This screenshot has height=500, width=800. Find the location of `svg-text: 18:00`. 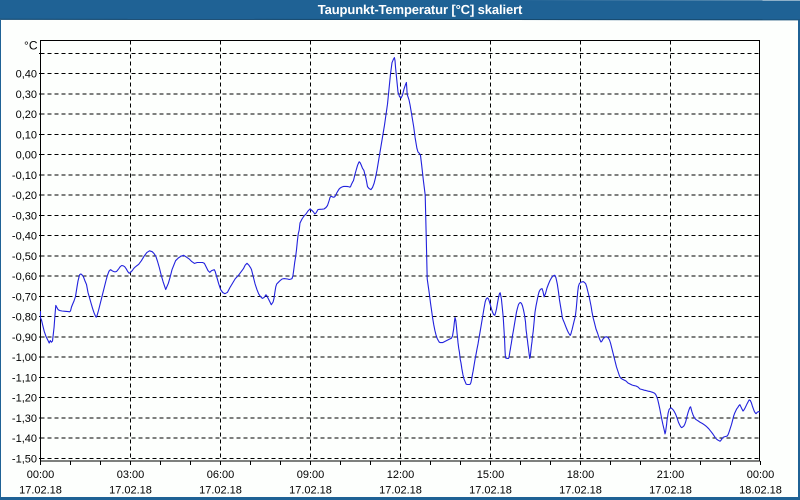

svg-text: 18:00 is located at coordinates (581, 475).